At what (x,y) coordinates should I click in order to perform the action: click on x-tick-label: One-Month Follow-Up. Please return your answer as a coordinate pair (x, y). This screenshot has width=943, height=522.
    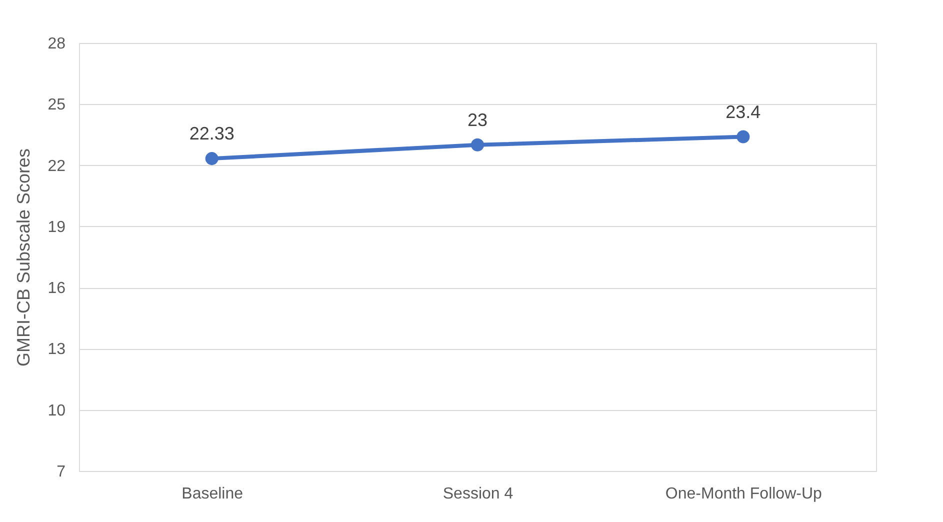
    Looking at the image, I should click on (743, 494).